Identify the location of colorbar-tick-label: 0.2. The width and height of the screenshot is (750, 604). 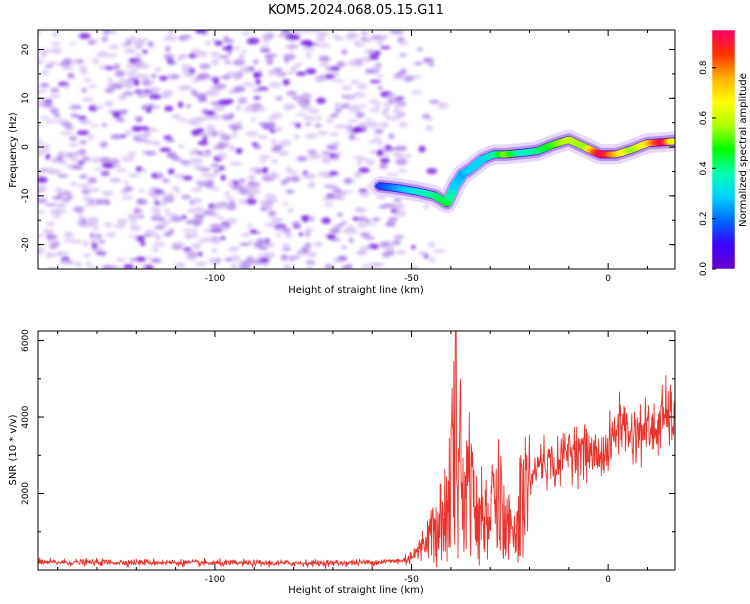
(704, 219).